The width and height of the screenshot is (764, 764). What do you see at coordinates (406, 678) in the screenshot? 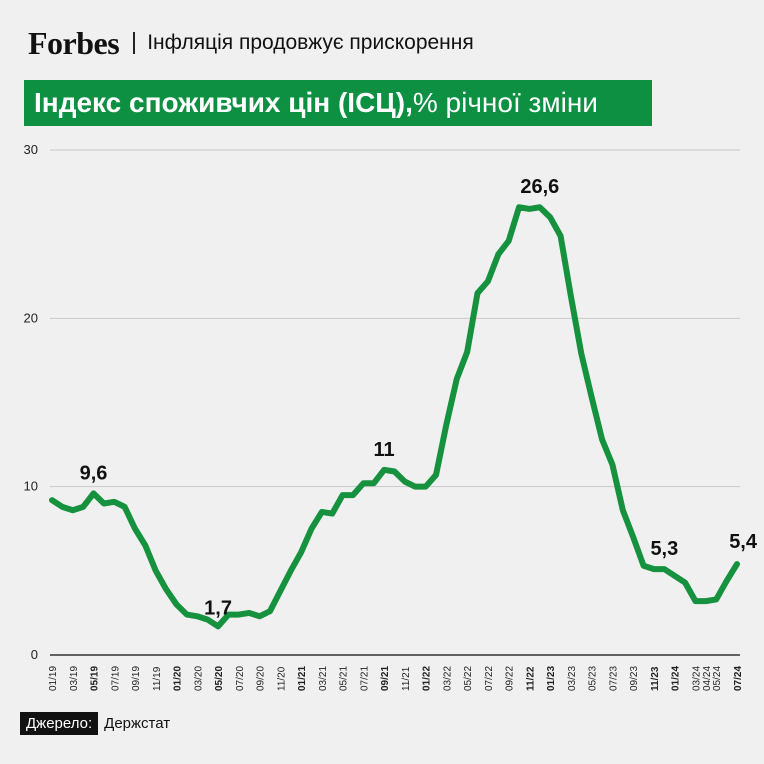
I see `x-tick-label: 11/21` at bounding box center [406, 678].